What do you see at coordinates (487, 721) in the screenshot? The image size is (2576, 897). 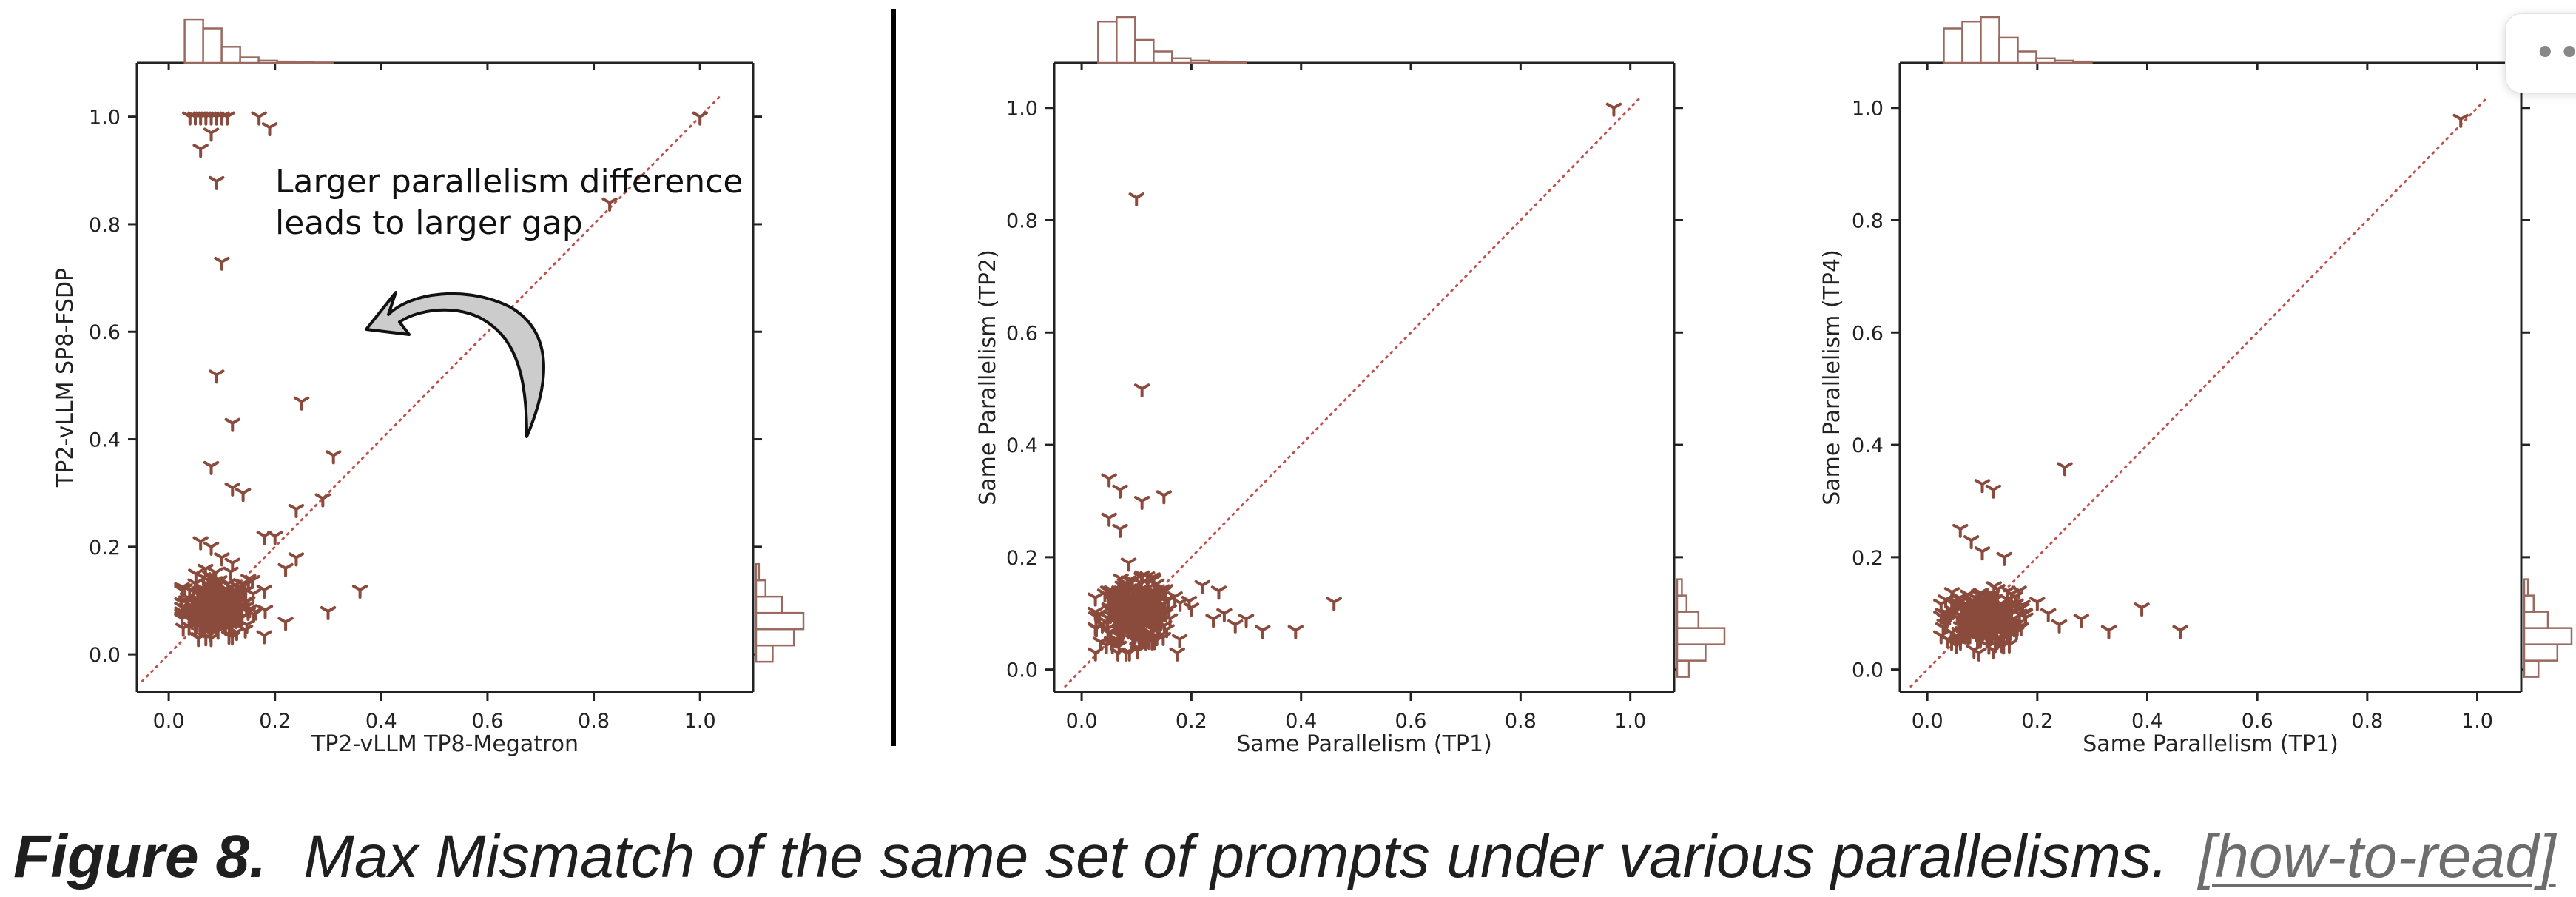 I see `x-tick-label: 0.6` at bounding box center [487, 721].